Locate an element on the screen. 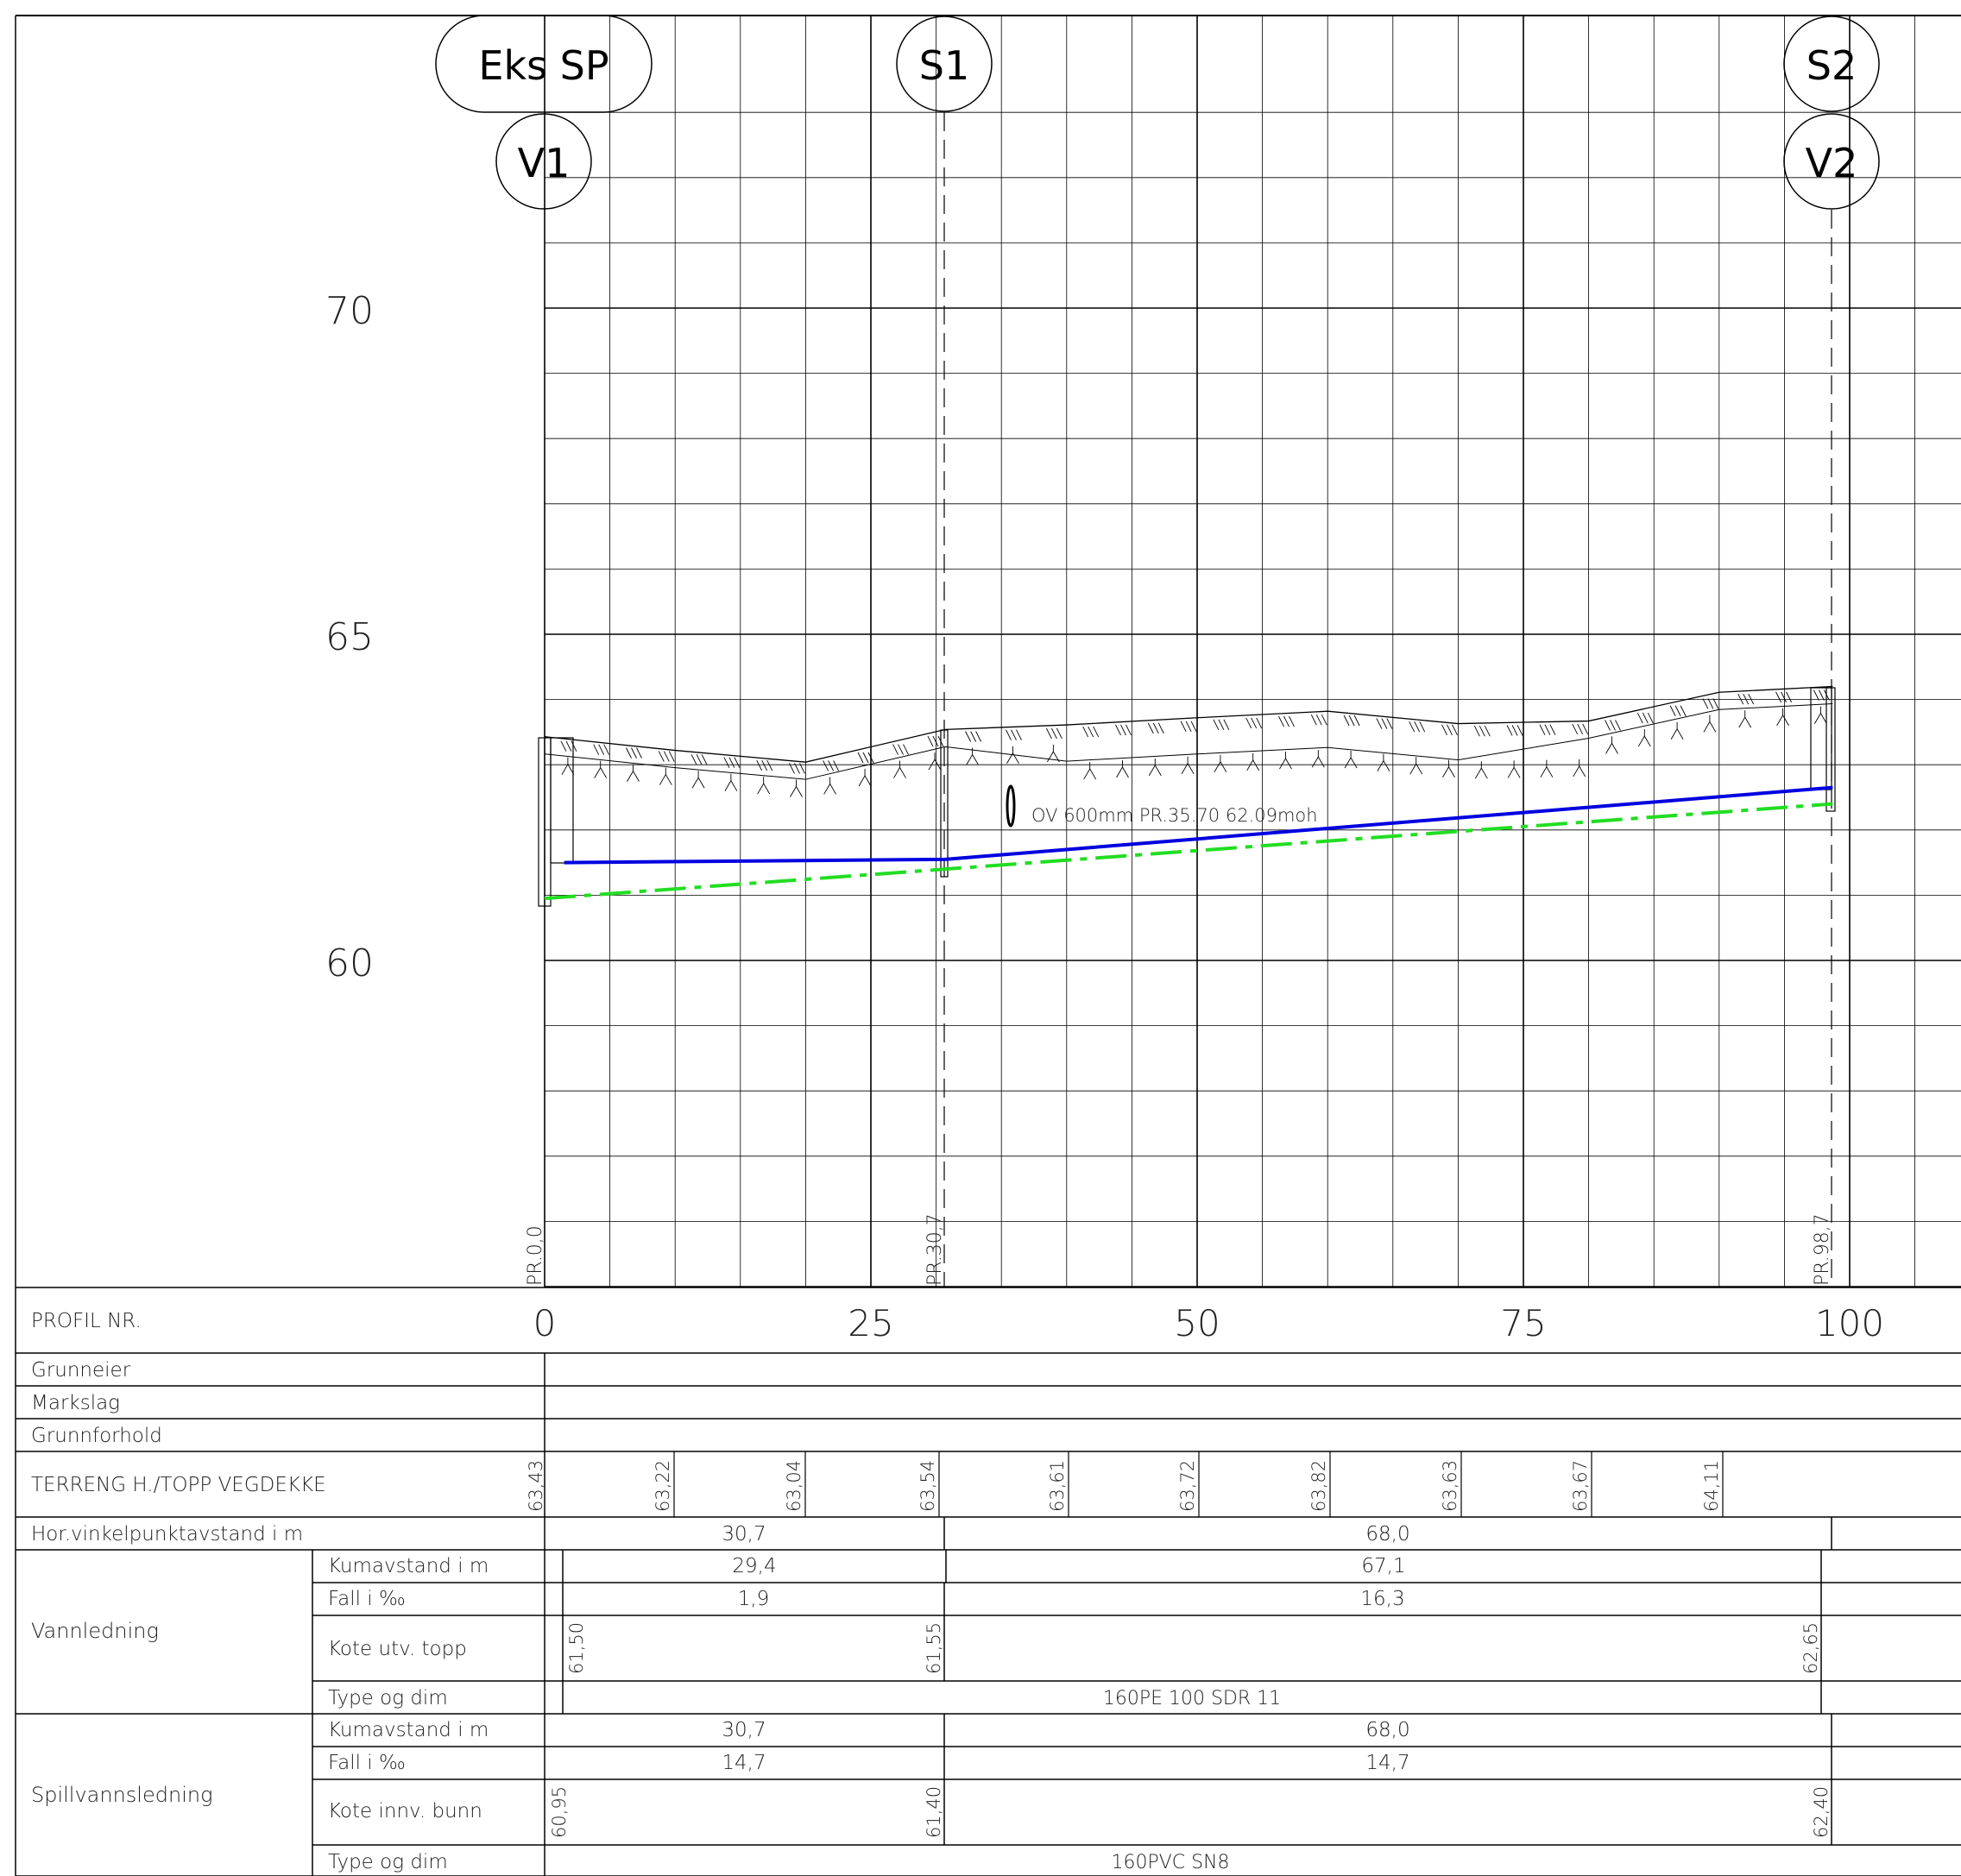 The image size is (1961, 1876). vann-kote-3: 62,65 is located at coordinates (1811, 1648).